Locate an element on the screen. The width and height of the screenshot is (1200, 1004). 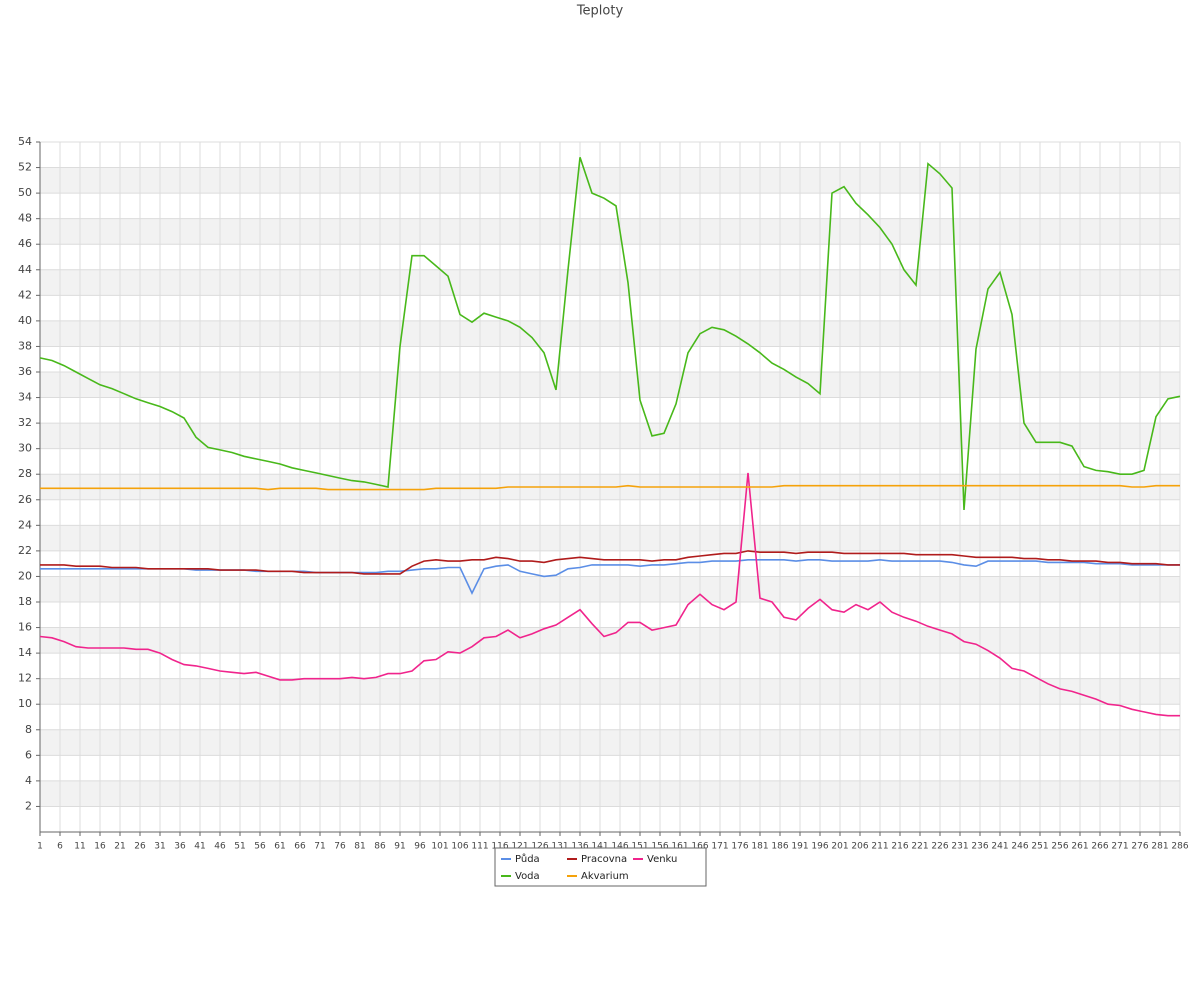
x-tick-label: 126 is located at coordinates (539, 847).